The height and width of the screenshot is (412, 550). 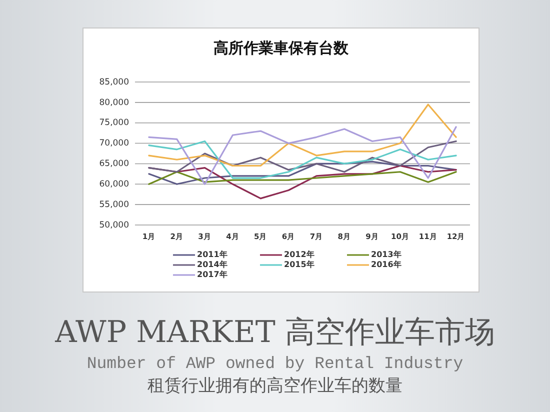 I want to click on legend-label: 2014年, so click(x=212, y=265).